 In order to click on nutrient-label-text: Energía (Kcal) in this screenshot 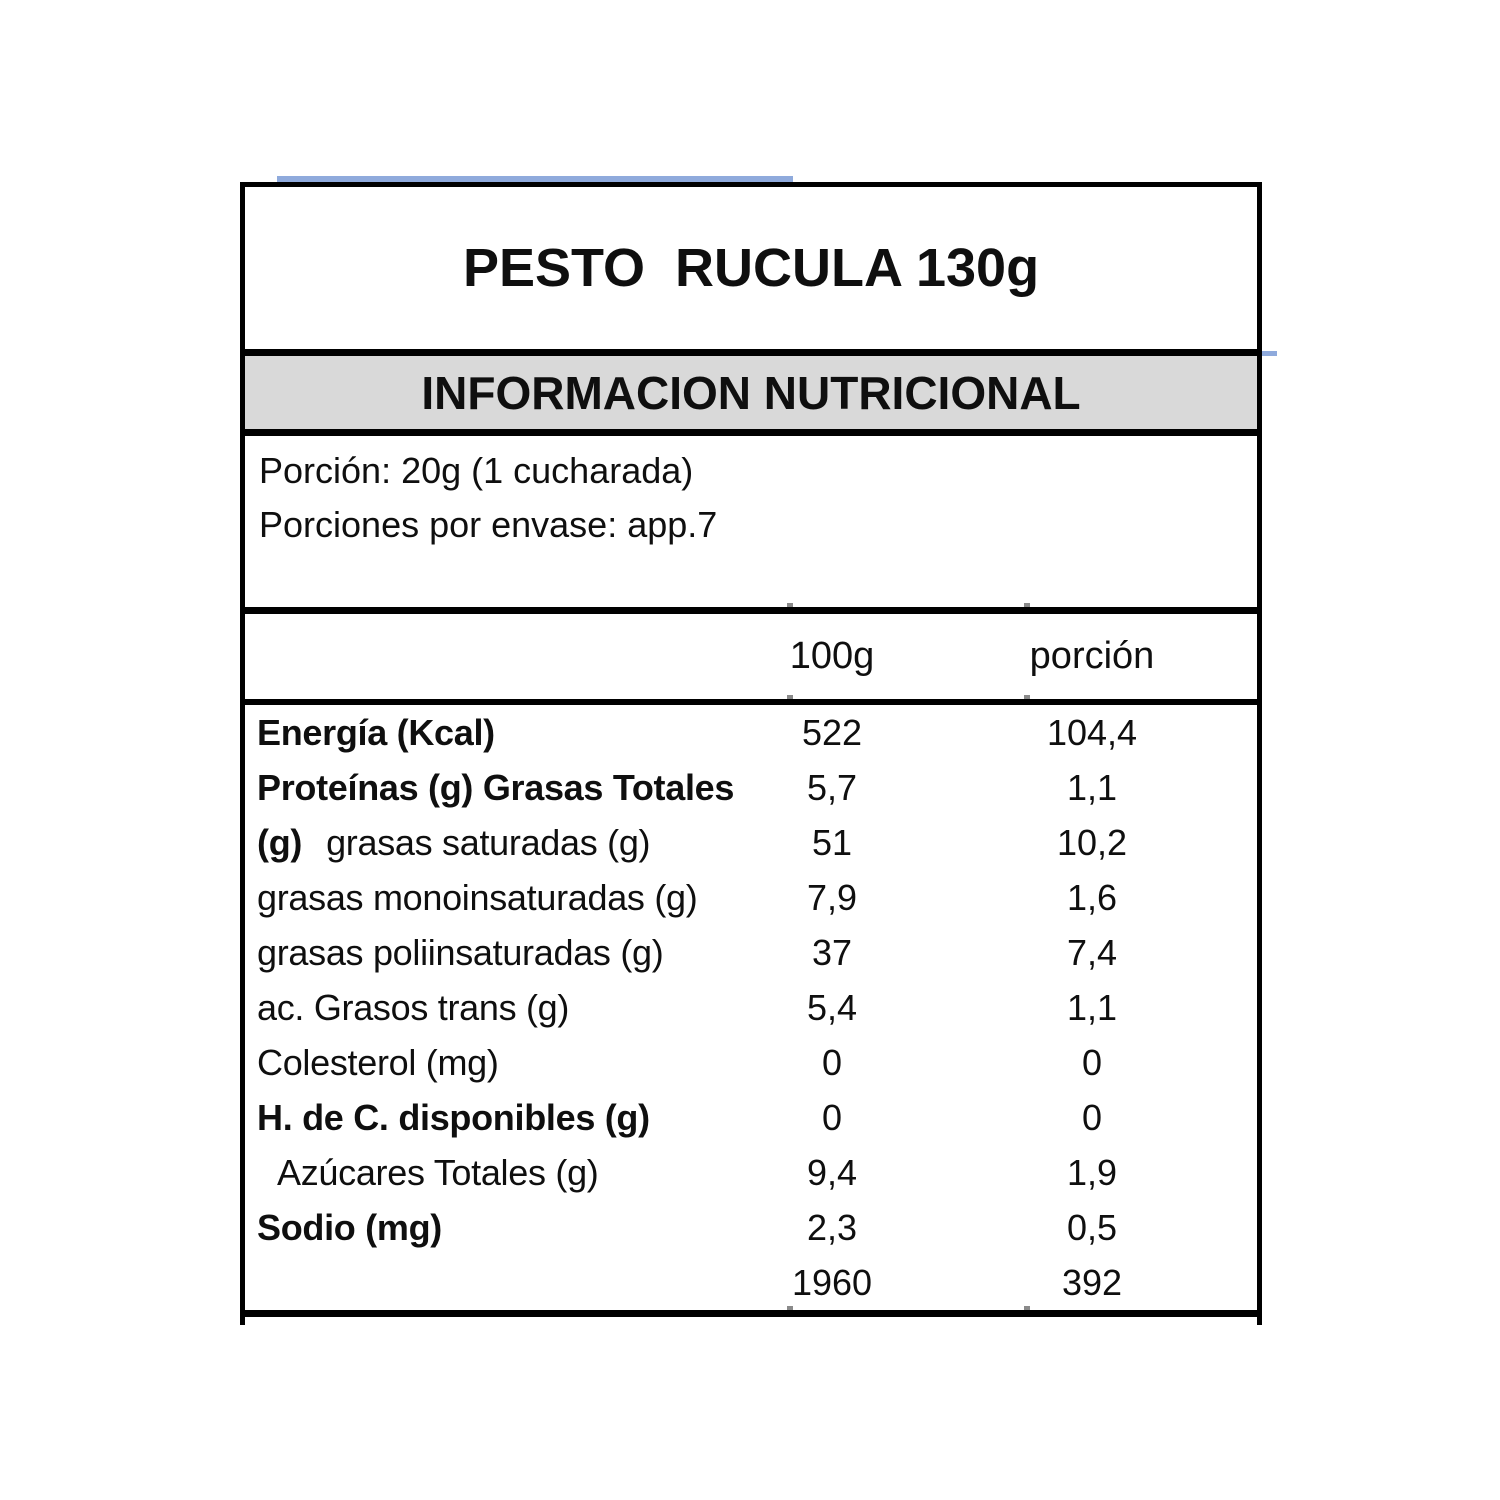, I will do `click(376, 732)`.